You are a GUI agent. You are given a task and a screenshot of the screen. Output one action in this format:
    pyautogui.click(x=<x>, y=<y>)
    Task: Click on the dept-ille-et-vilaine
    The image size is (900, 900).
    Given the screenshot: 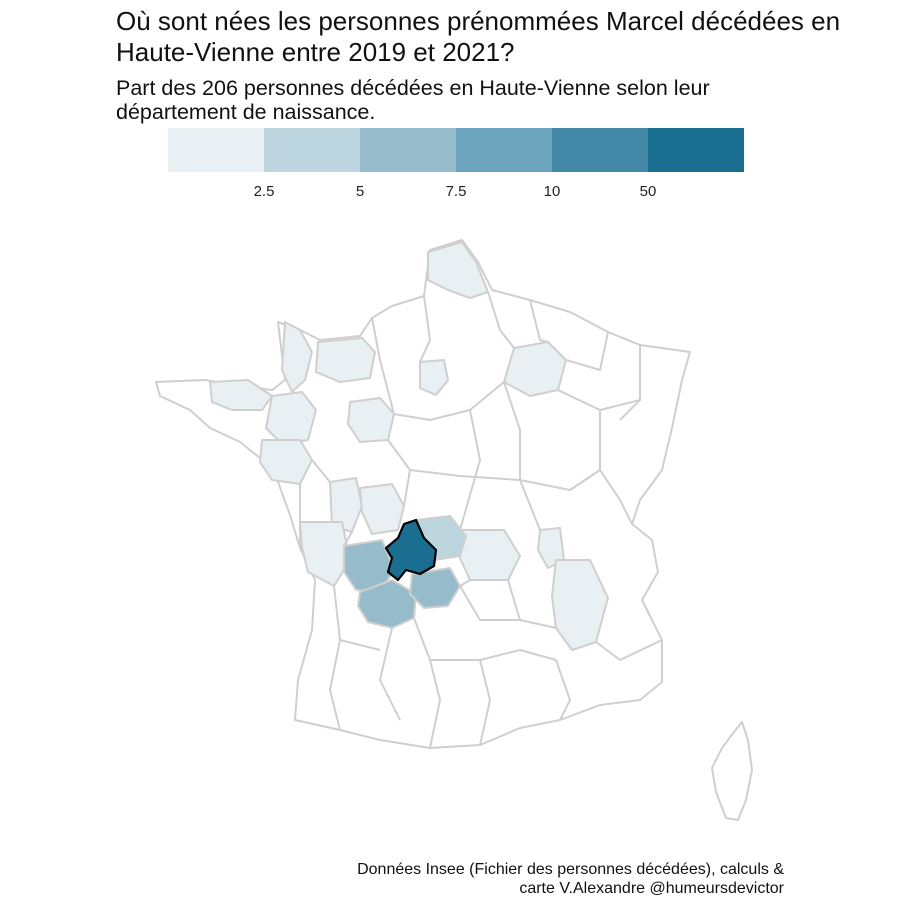 What is the action you would take?
    pyautogui.click(x=291, y=418)
    